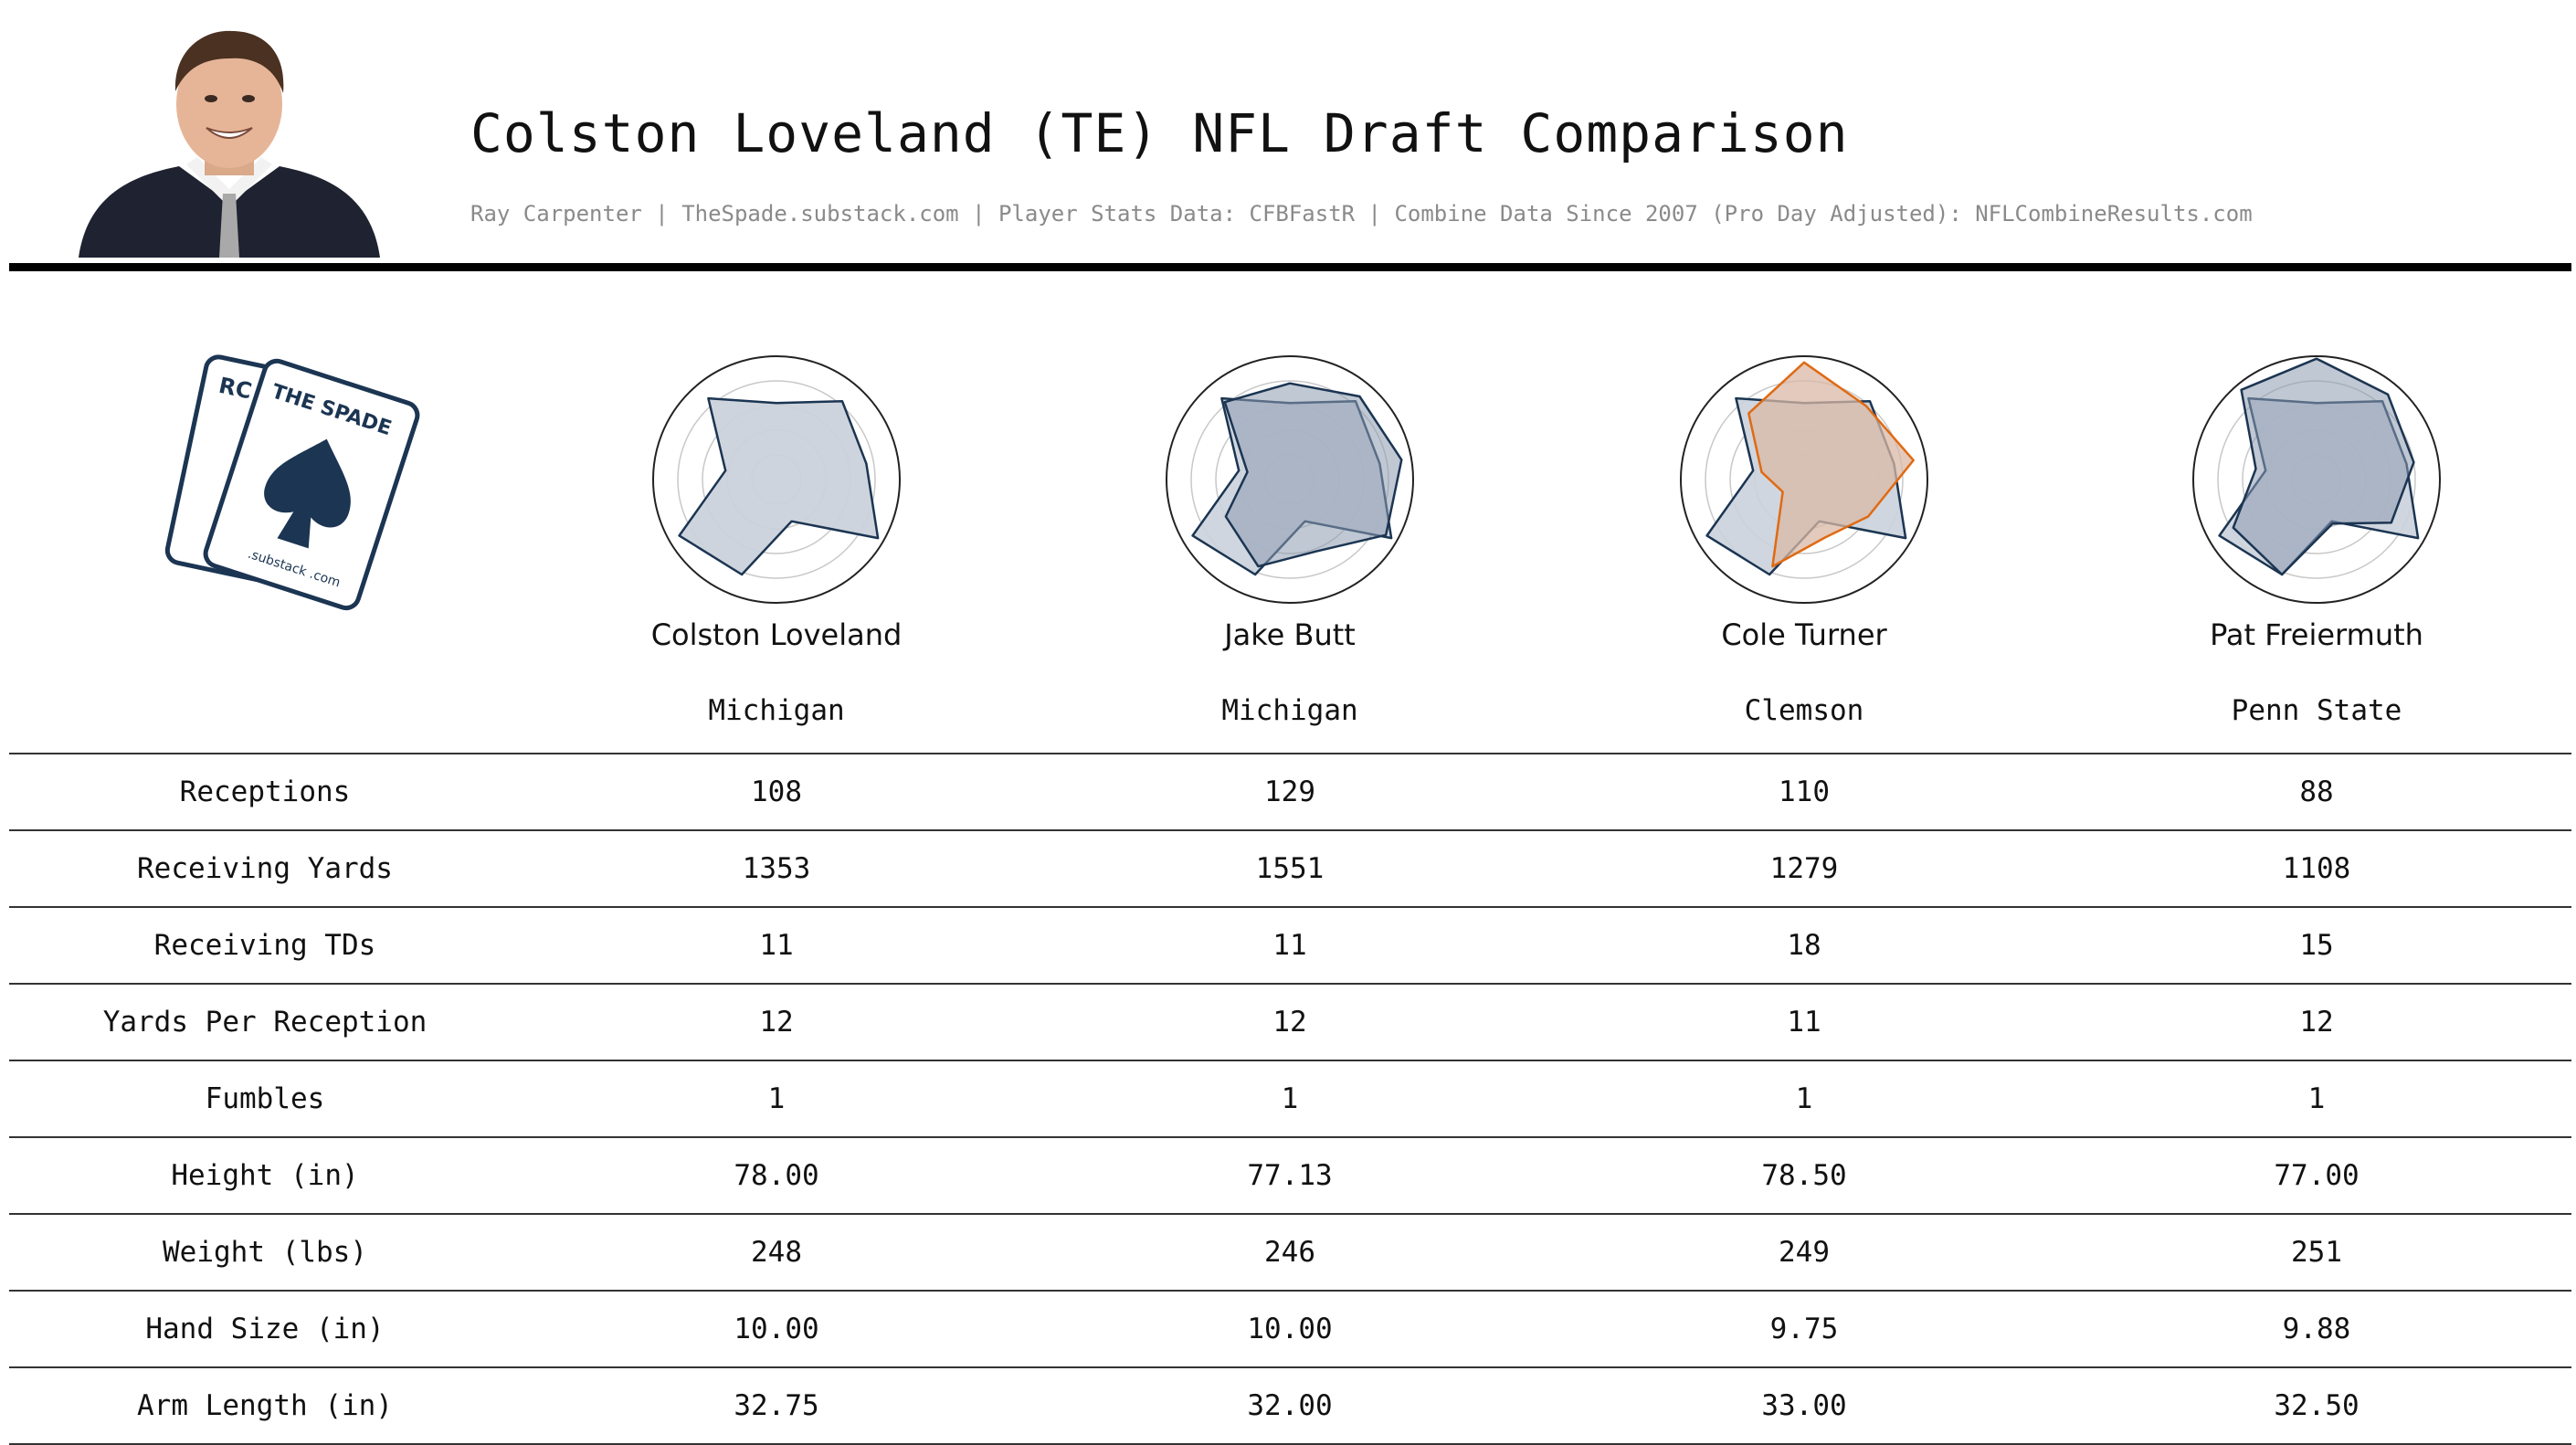 The height and width of the screenshot is (1445, 2576). I want to click on table-row: Receiving Yards 1353 1551 1279 1108, so click(1290, 867).